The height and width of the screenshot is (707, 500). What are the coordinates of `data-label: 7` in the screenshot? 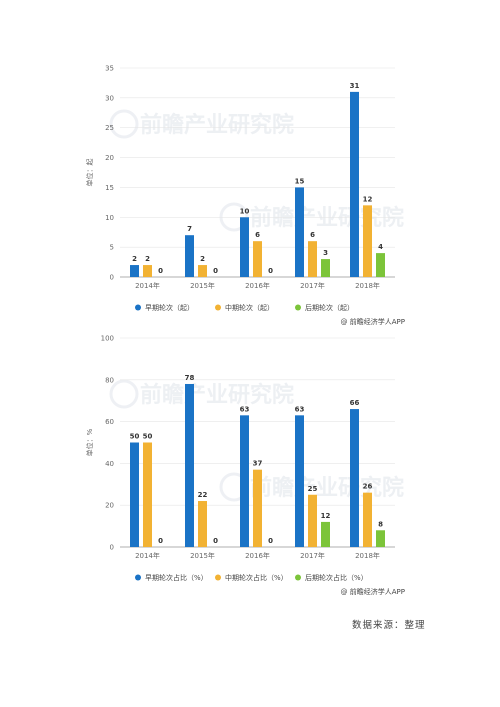 It's located at (189, 229).